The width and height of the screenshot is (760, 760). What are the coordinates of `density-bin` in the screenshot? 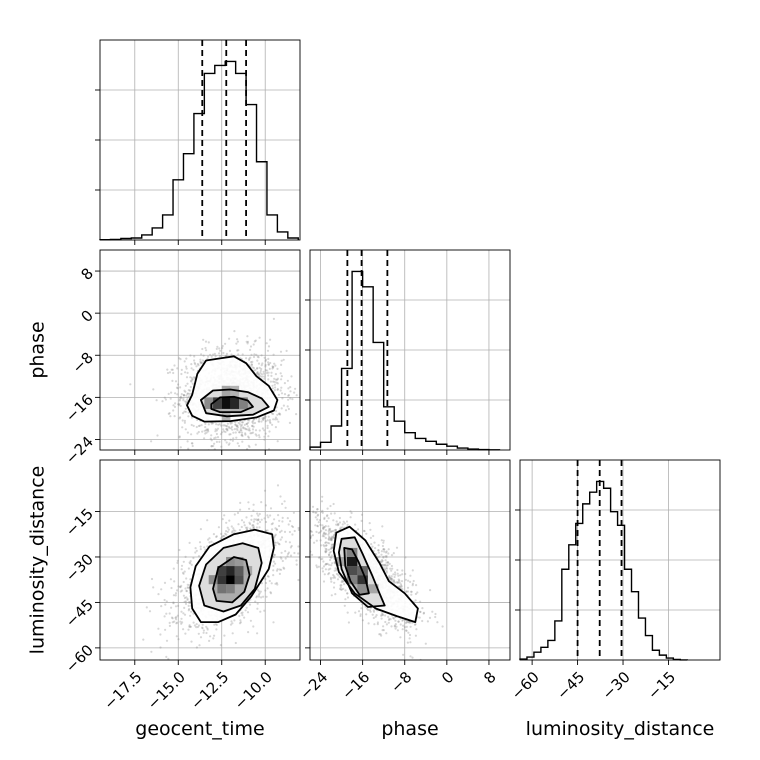 It's located at (209, 403).